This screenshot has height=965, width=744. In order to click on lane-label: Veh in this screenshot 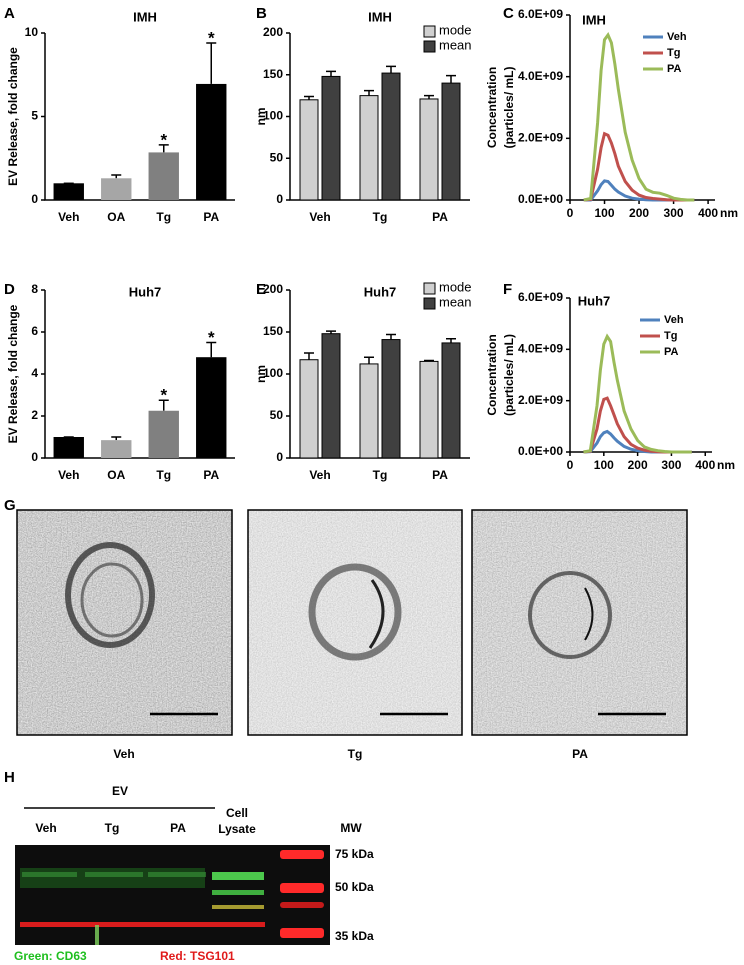, I will do `click(45, 828)`.